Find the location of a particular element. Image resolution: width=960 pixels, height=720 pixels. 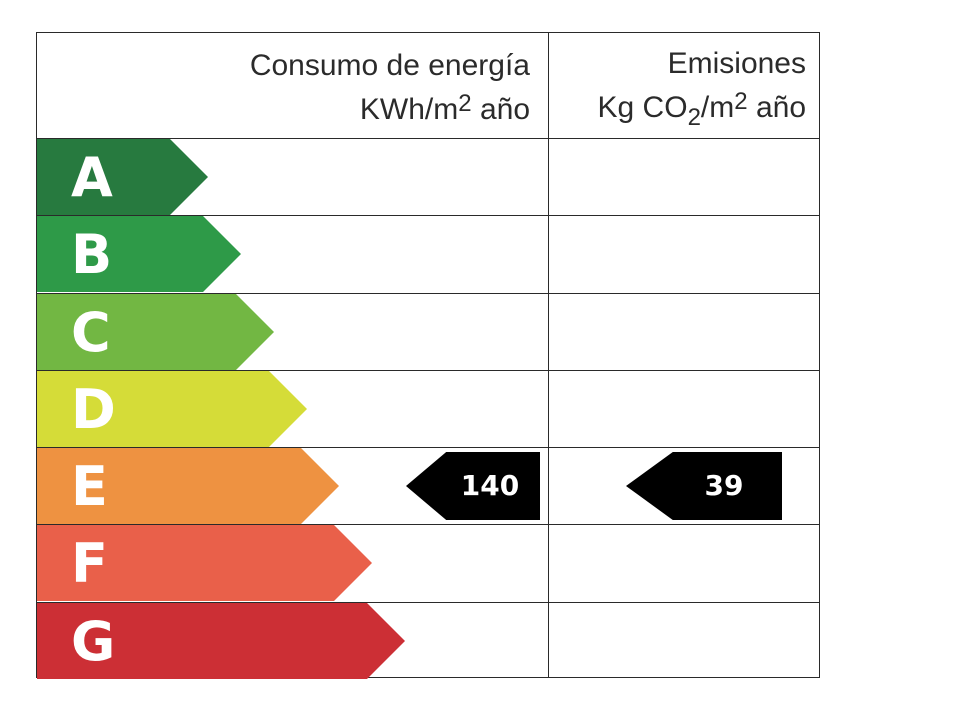

emissions-title: Emisiones is located at coordinates (736, 63).